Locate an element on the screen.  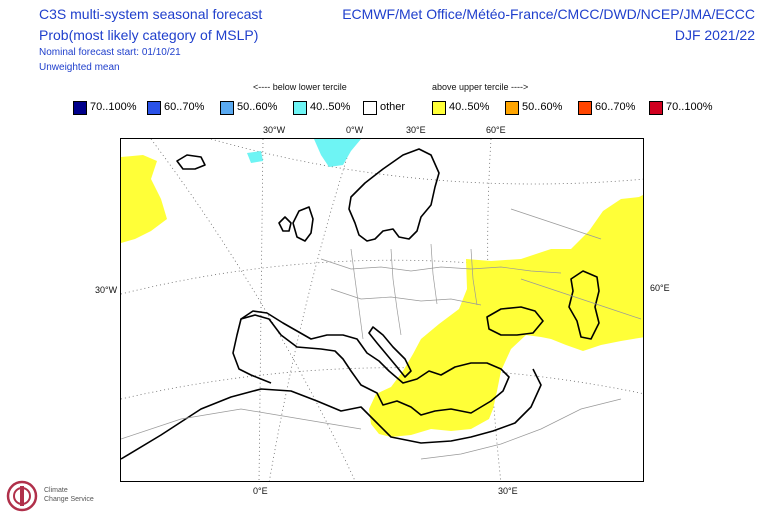
coastline-north-africa is located at coordinates (331, 414).